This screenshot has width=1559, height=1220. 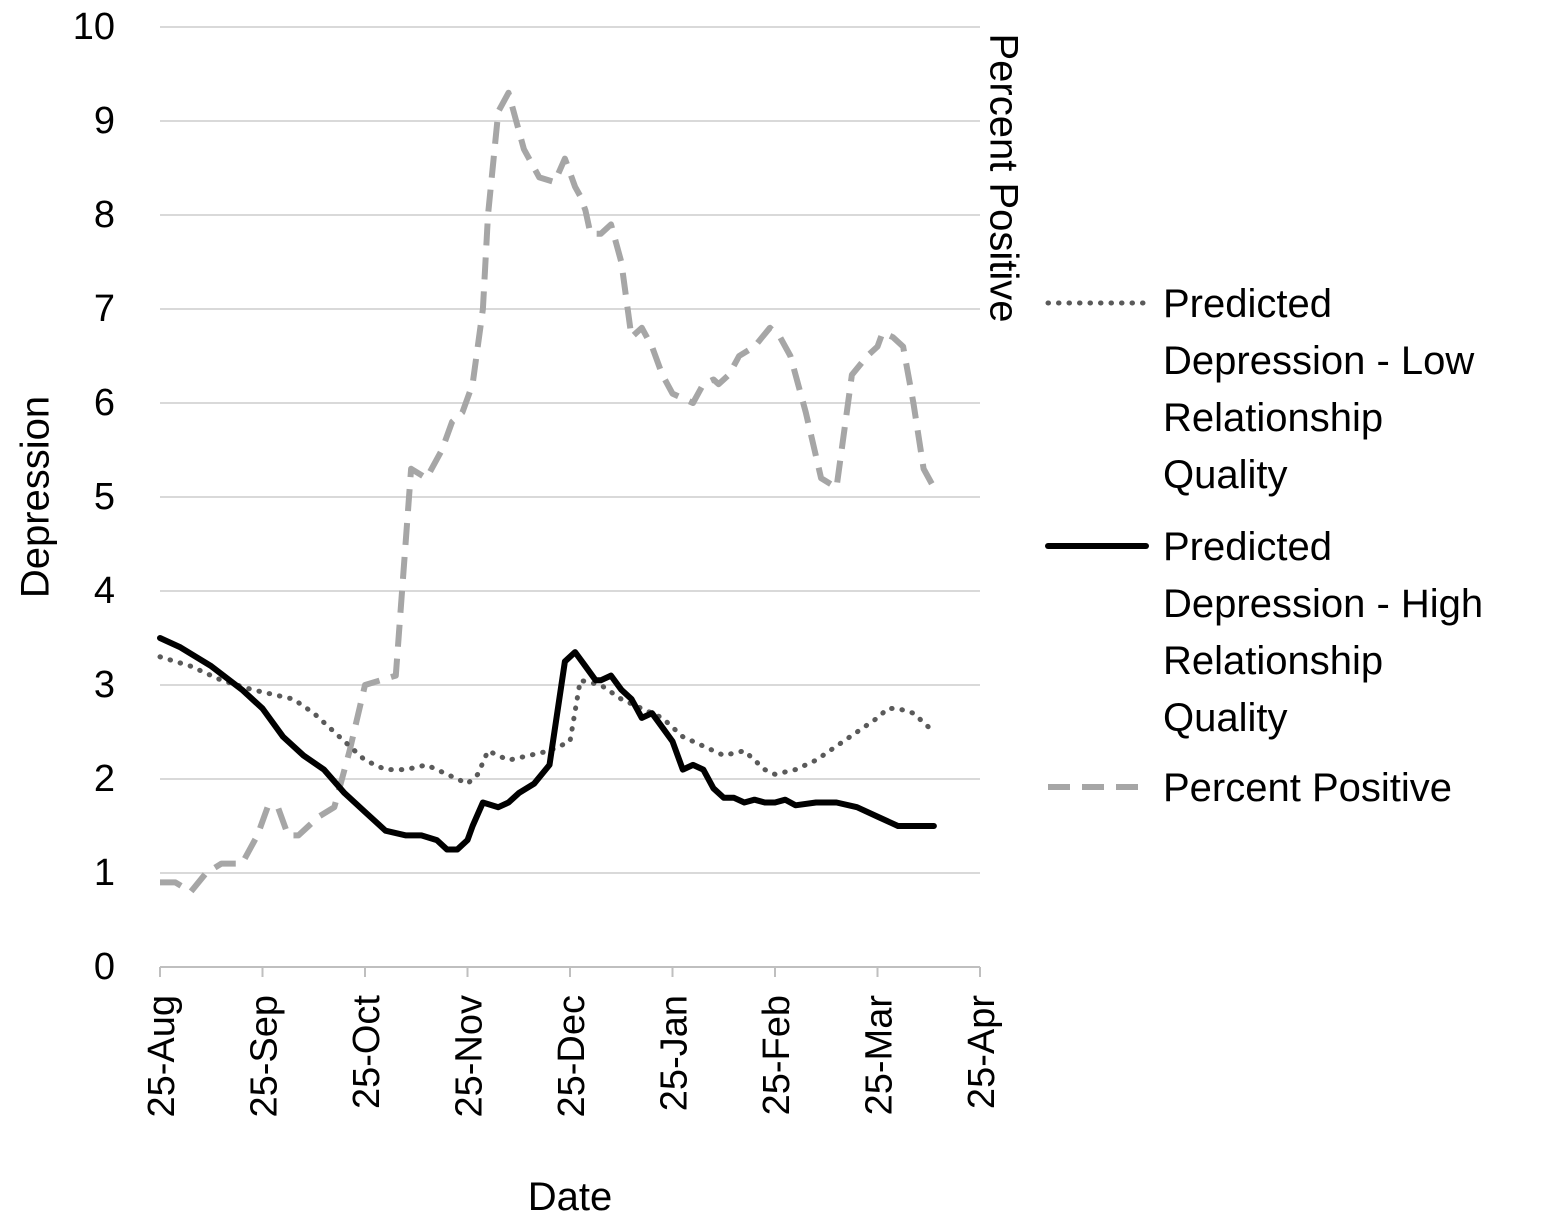 What do you see at coordinates (104, 967) in the screenshot?
I see `y-tick-label: 0` at bounding box center [104, 967].